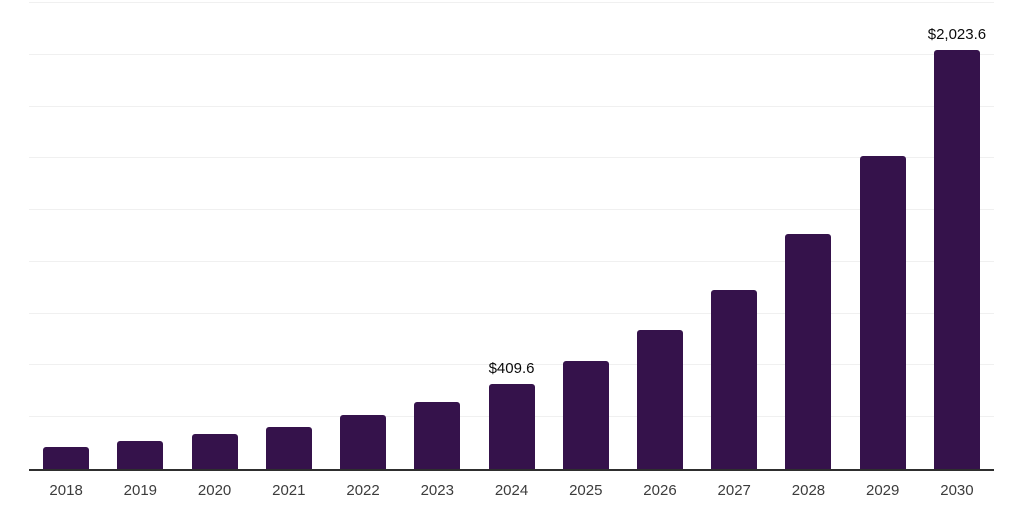 This screenshot has height=512, width=1024. I want to click on x-tick-2023: 2023, so click(437, 490).